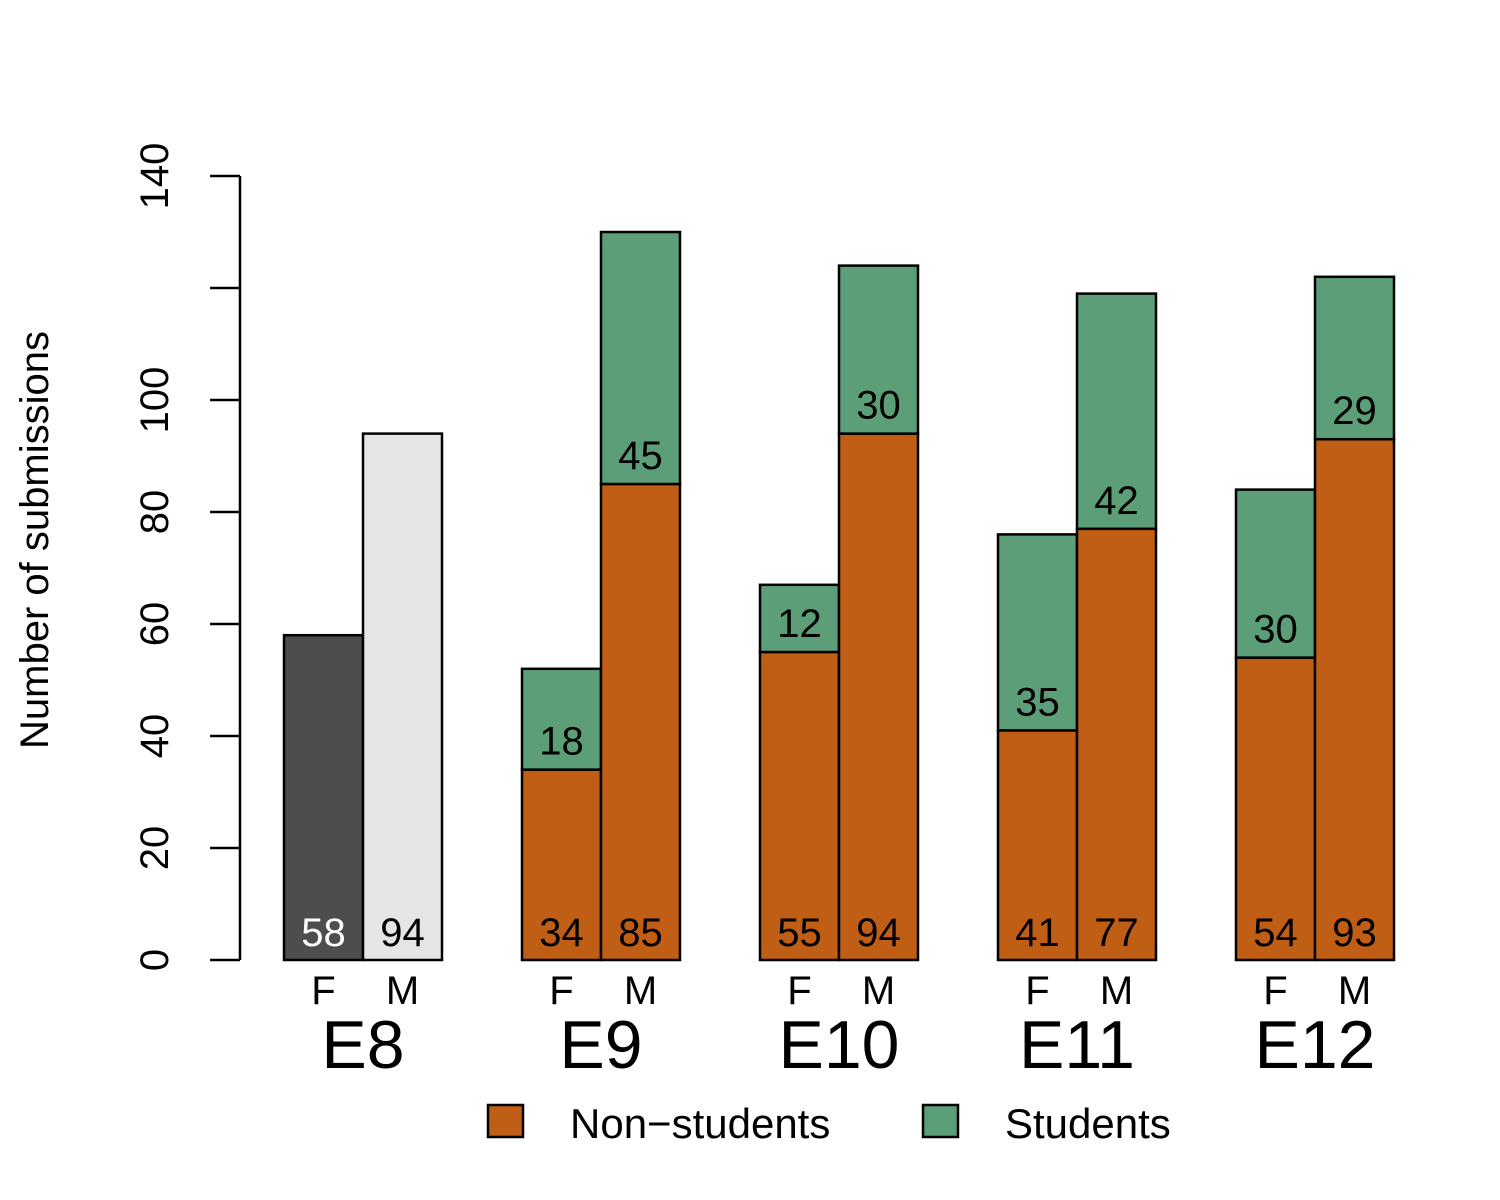  What do you see at coordinates (640, 933) in the screenshot?
I see `bar-value-label: 85` at bounding box center [640, 933].